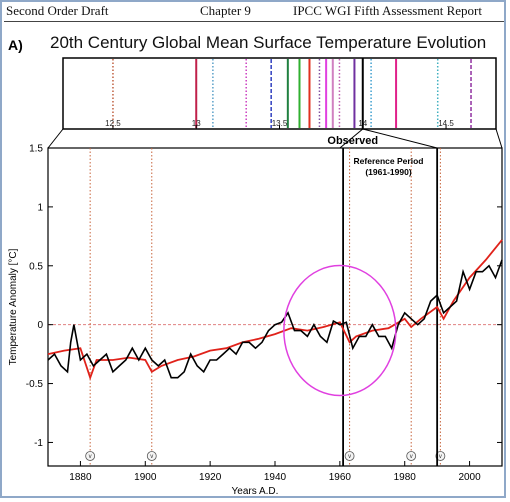 The height and width of the screenshot is (502, 510). I want to click on reference-period-label: Reference Period, so click(389, 161).